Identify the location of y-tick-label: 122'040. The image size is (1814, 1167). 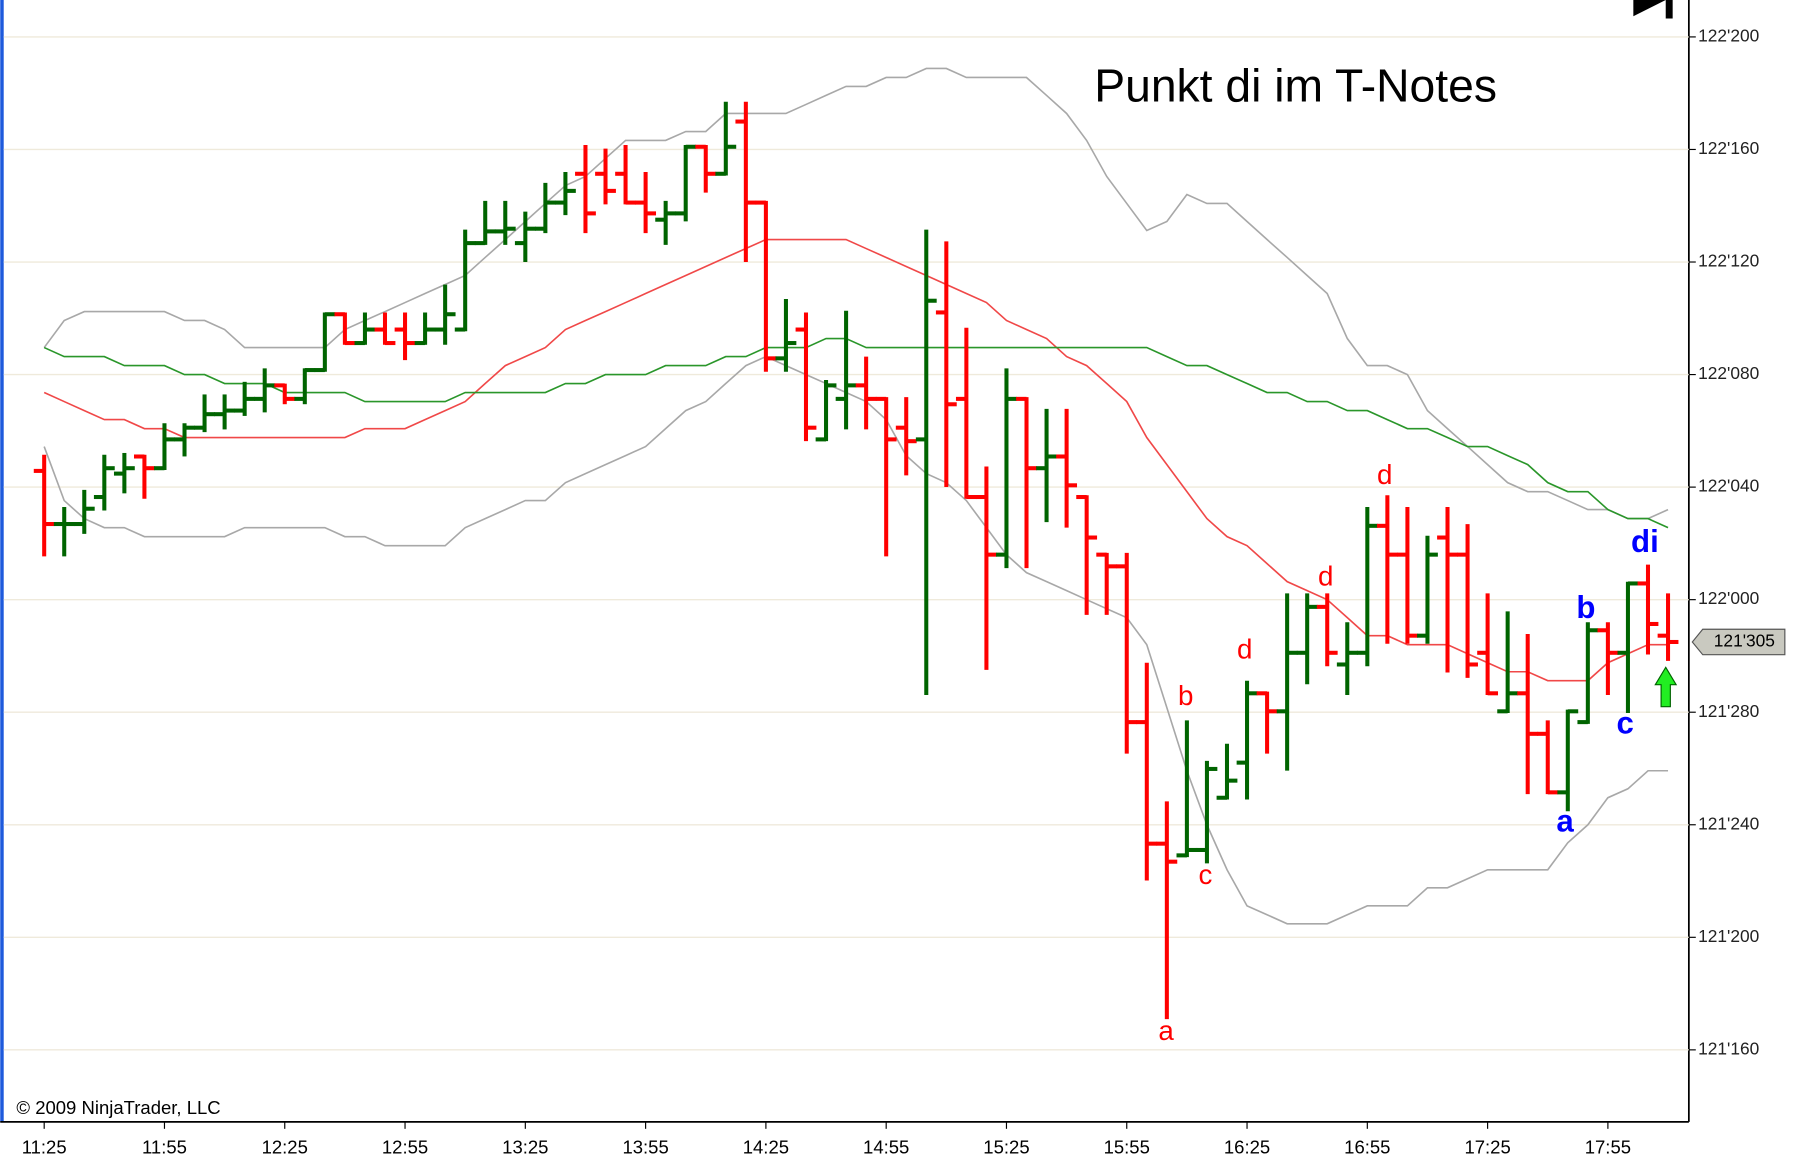
(1728, 486).